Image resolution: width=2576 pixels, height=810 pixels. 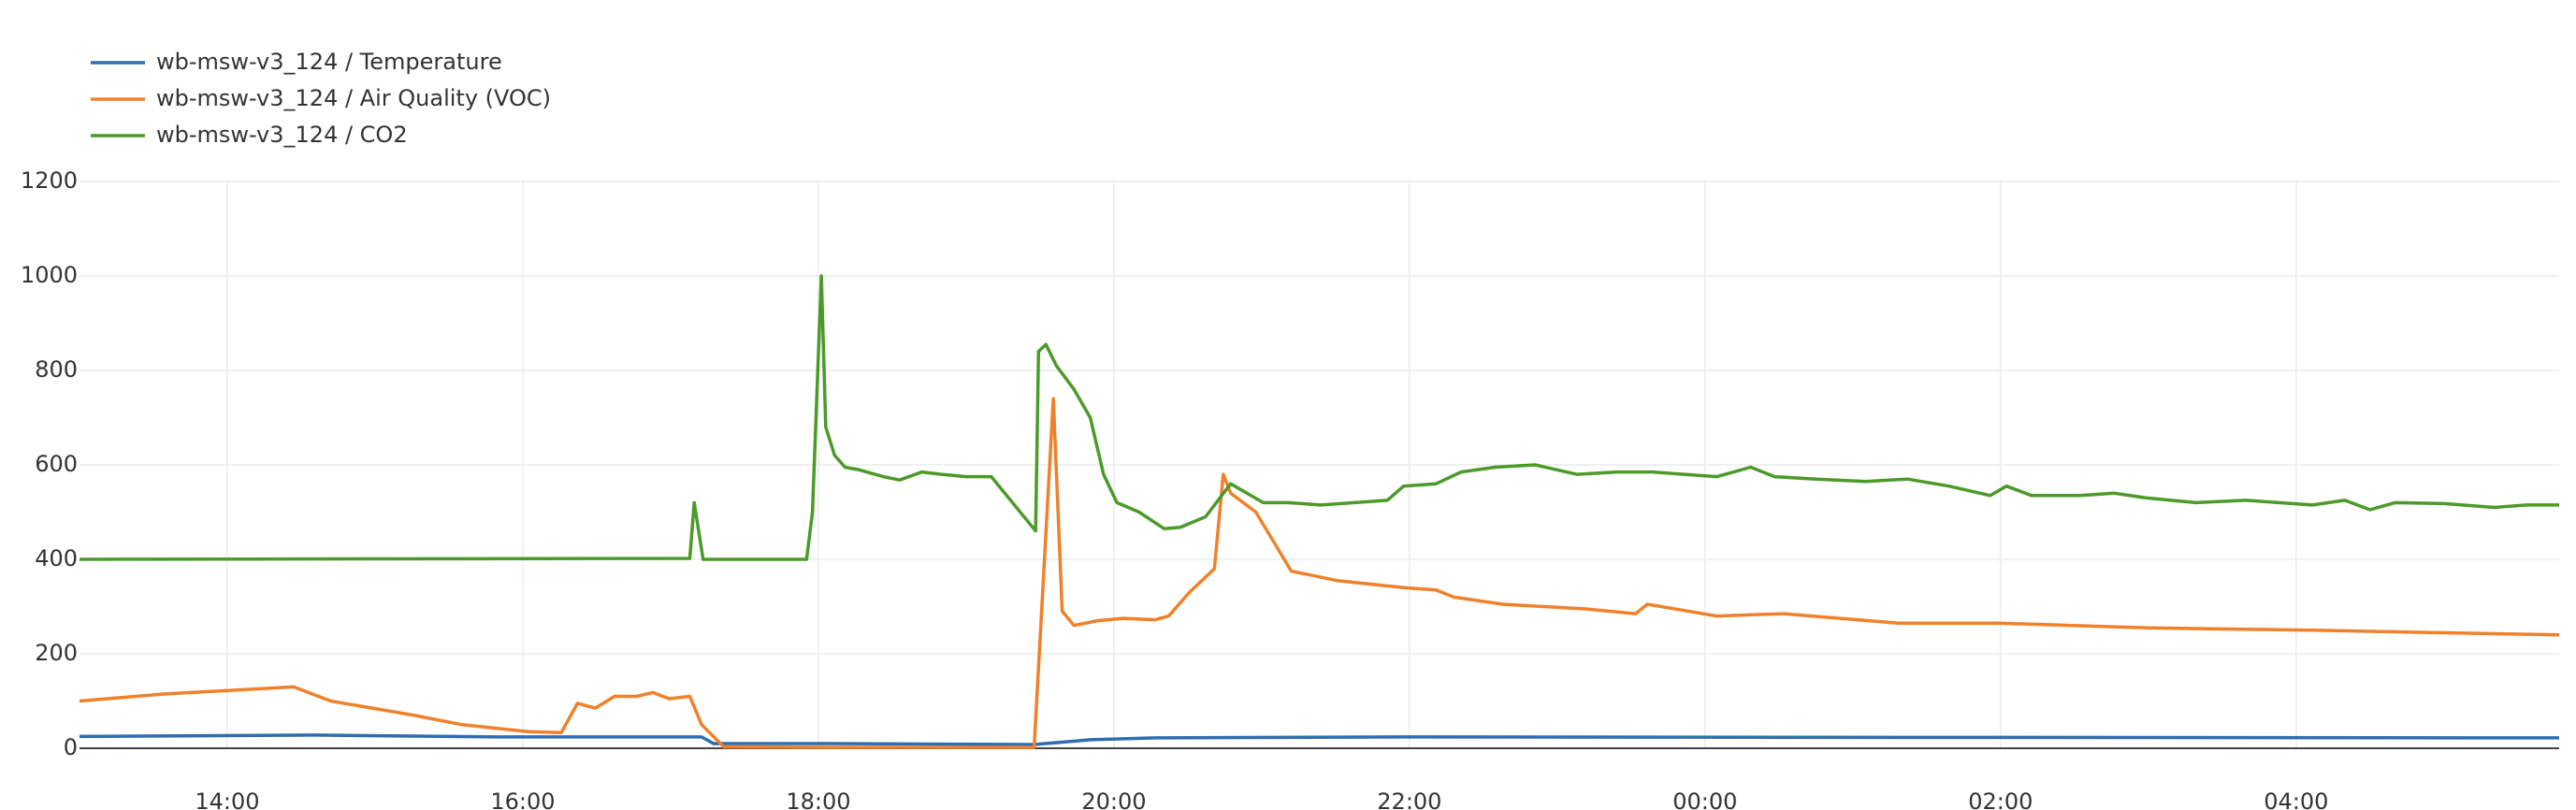 What do you see at coordinates (71, 747) in the screenshot?
I see `y-tick-label: 0` at bounding box center [71, 747].